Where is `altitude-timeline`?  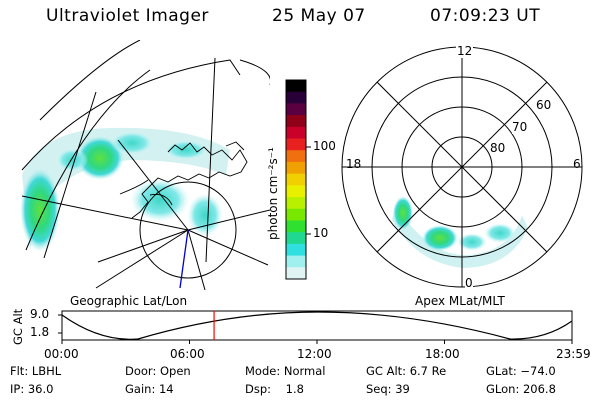
altitude-timeline is located at coordinates (315, 327).